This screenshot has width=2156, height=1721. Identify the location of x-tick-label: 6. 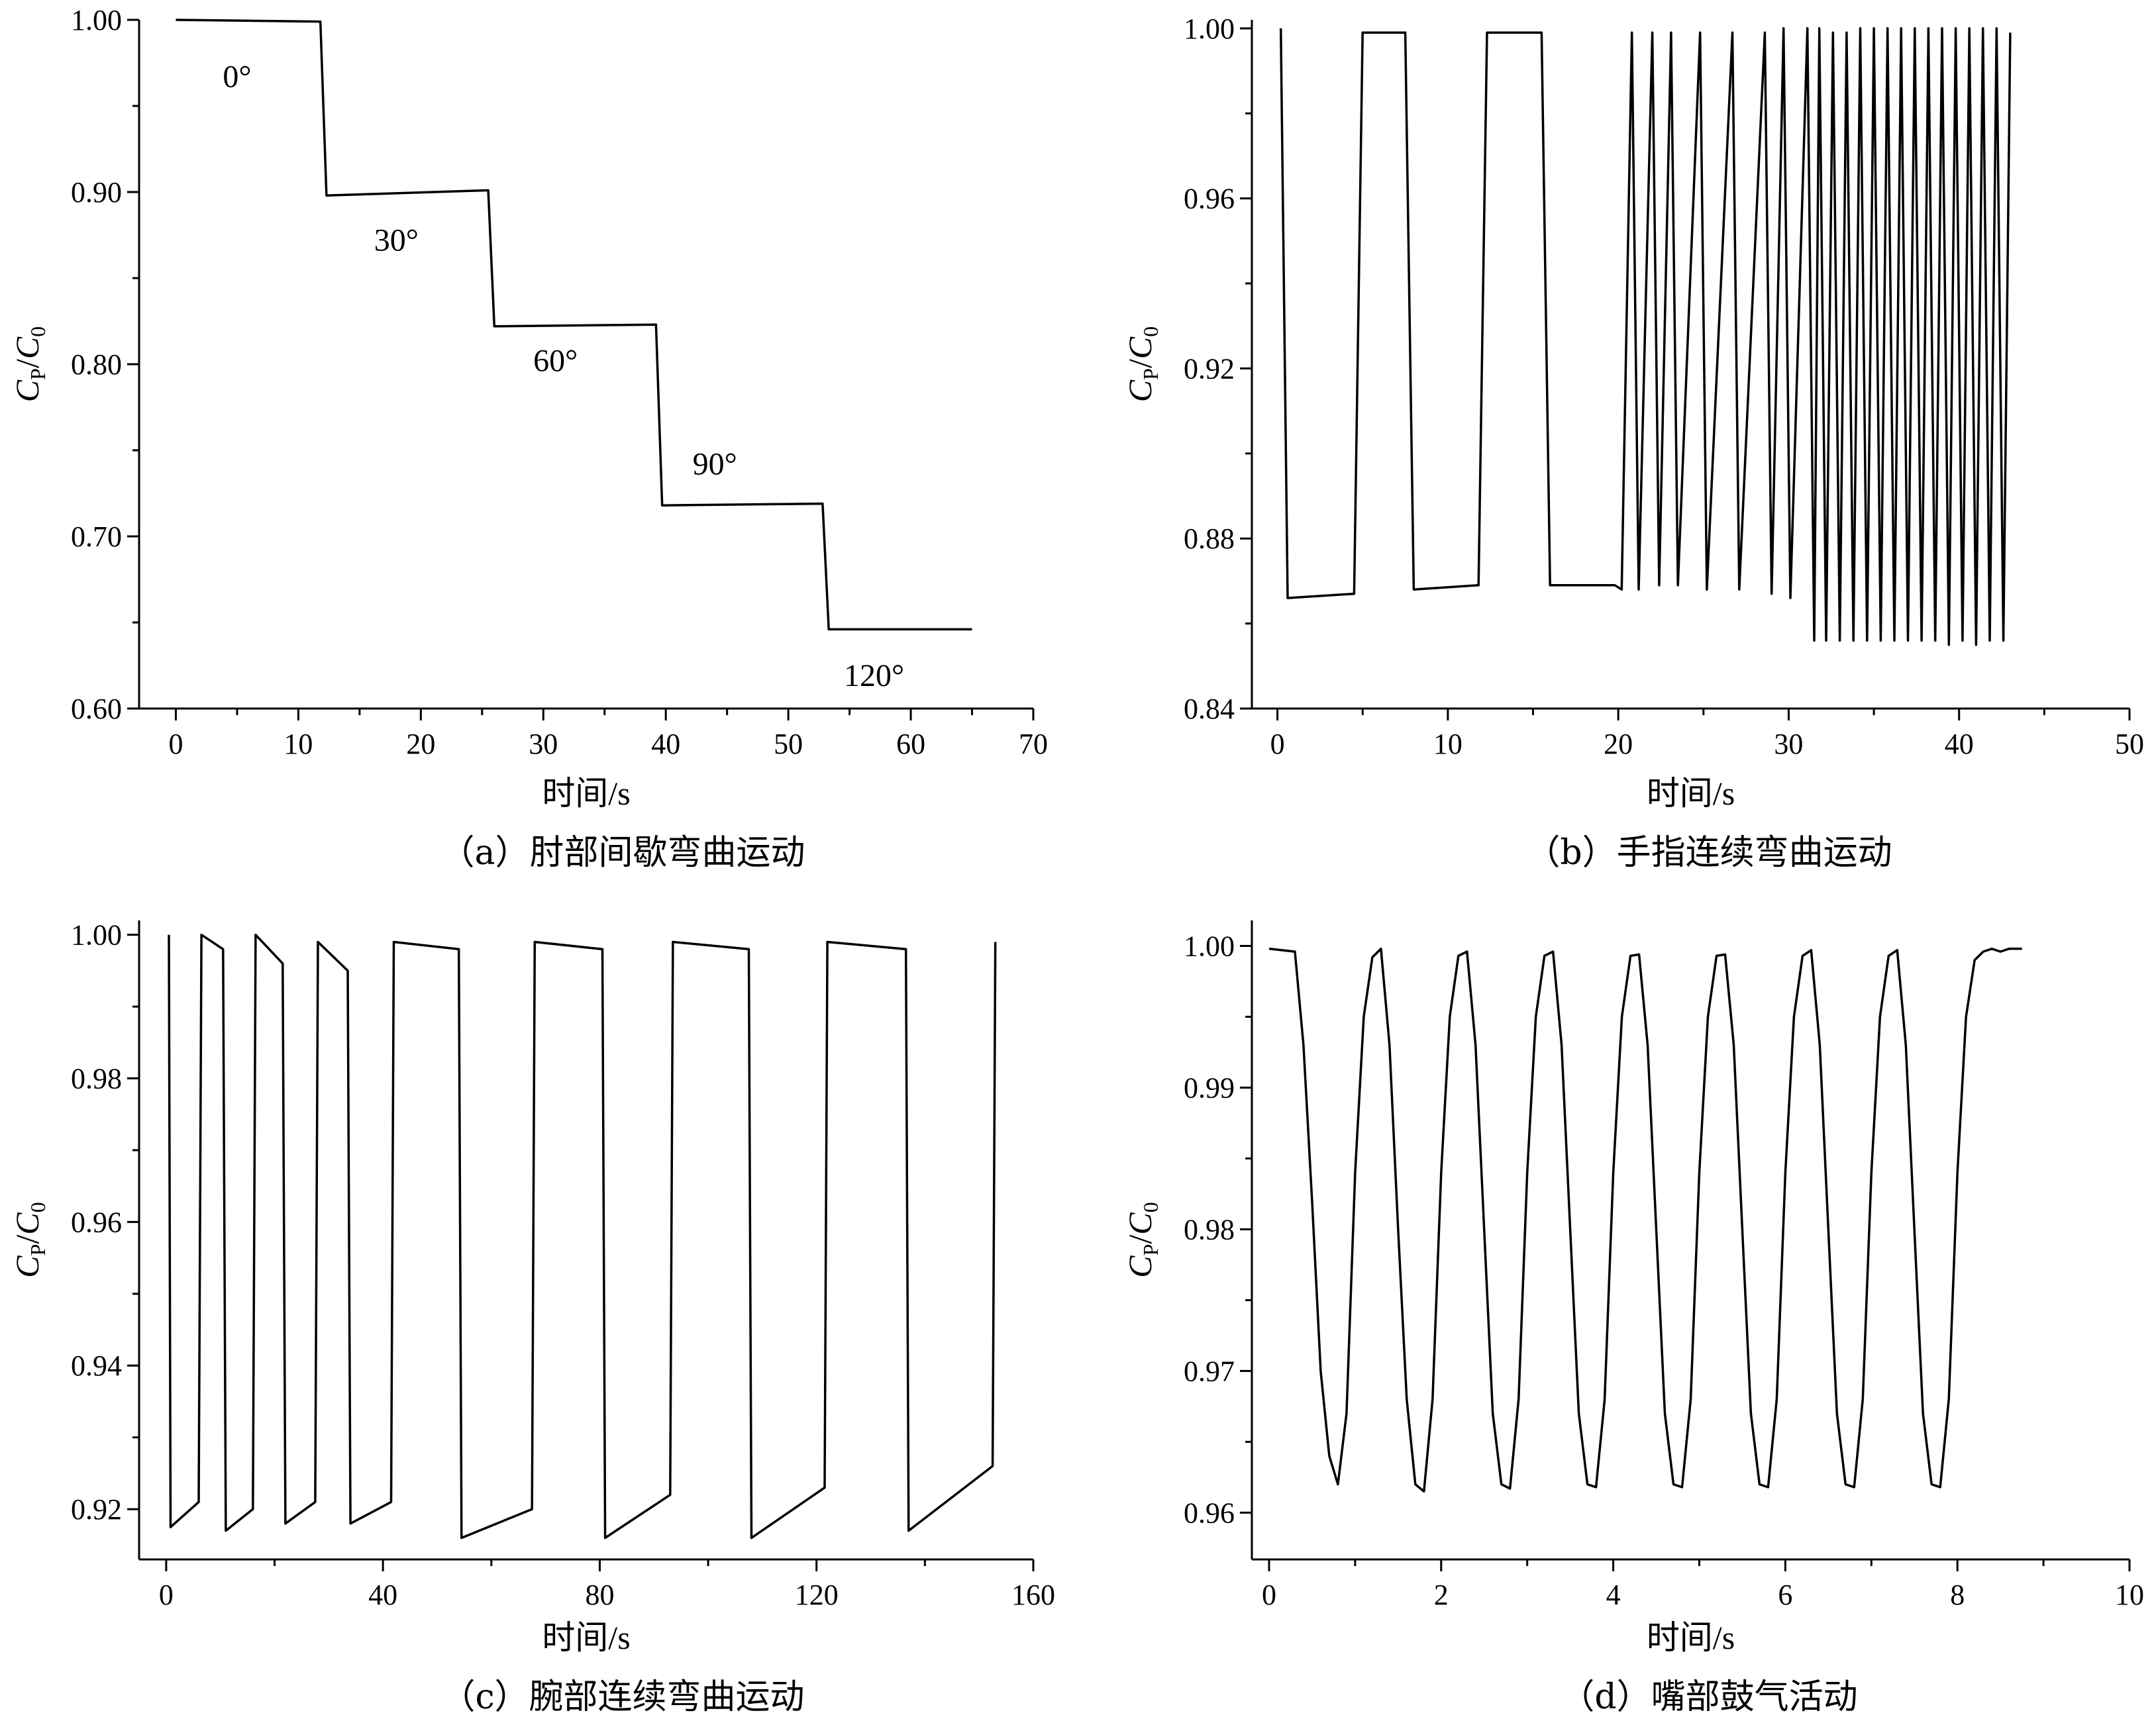
(1785, 1595).